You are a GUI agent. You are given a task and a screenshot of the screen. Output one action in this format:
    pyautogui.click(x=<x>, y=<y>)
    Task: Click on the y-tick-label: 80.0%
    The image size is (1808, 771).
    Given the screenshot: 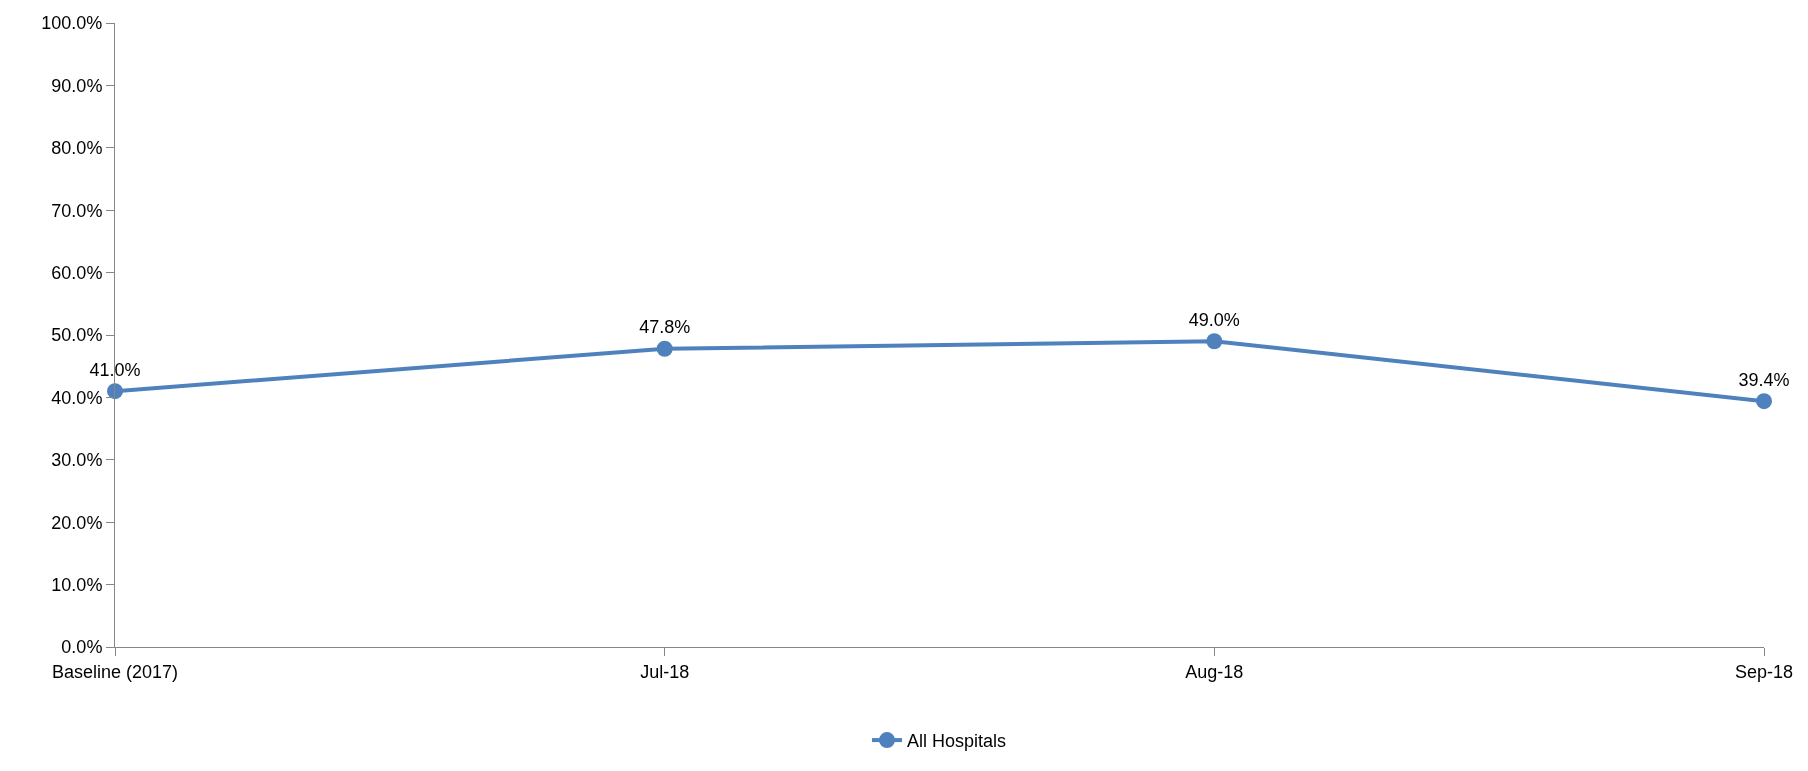 What is the action you would take?
    pyautogui.click(x=77, y=148)
    